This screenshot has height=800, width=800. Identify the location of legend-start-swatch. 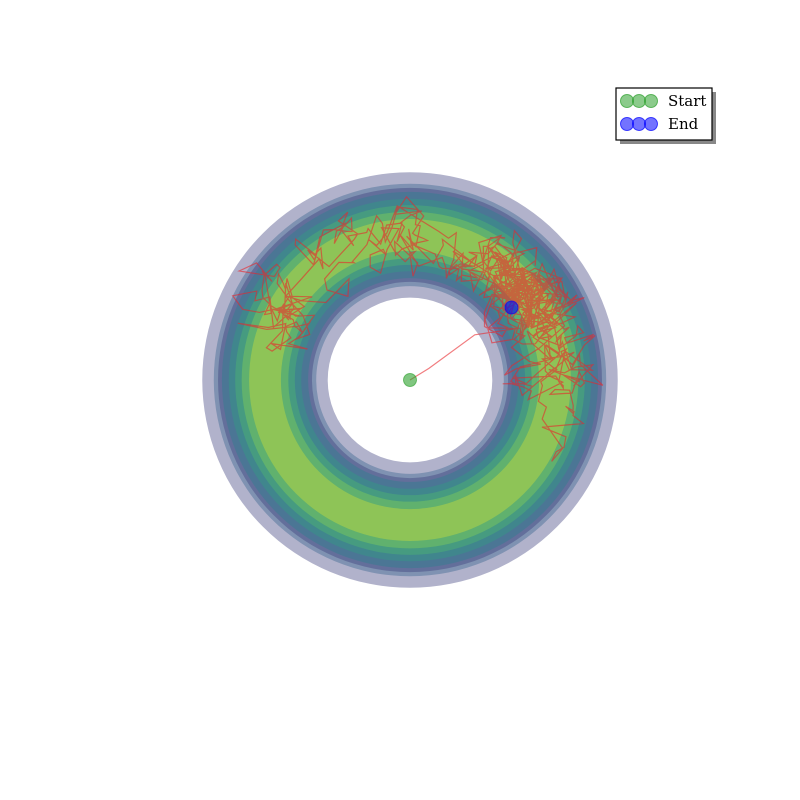
(639, 101).